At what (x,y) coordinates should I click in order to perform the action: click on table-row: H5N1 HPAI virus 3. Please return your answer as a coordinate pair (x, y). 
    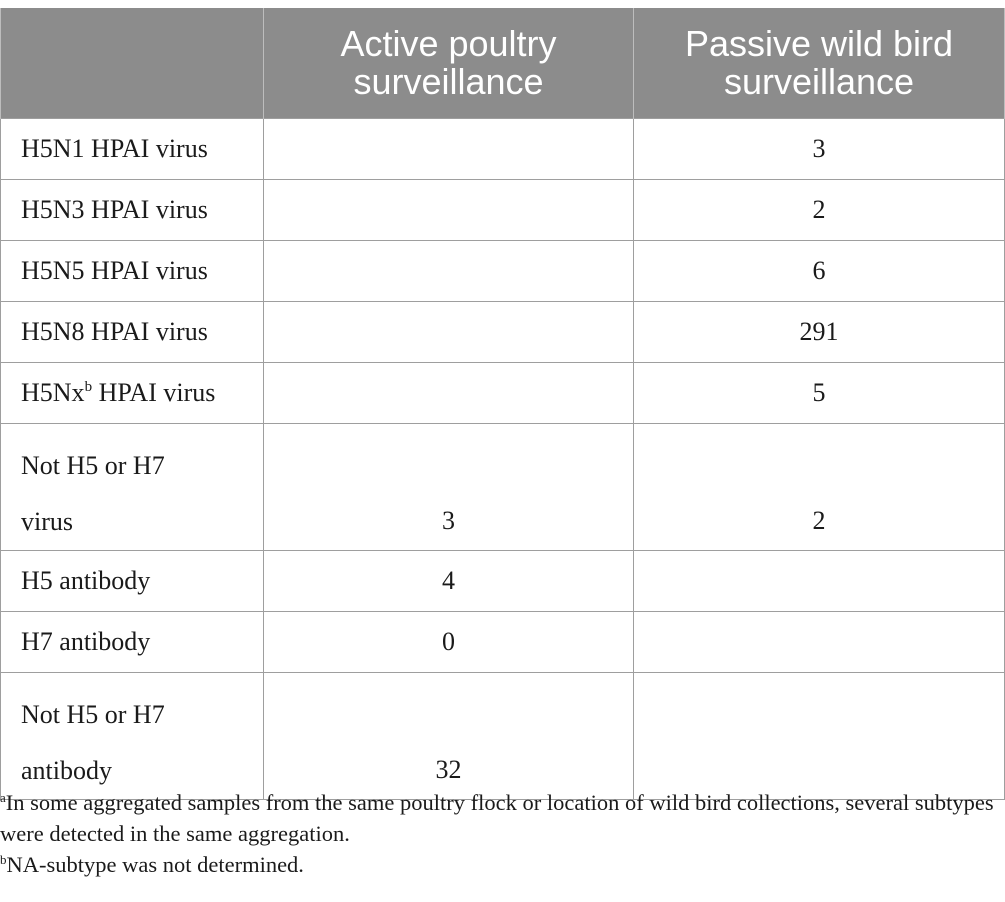
    Looking at the image, I should click on (502, 149).